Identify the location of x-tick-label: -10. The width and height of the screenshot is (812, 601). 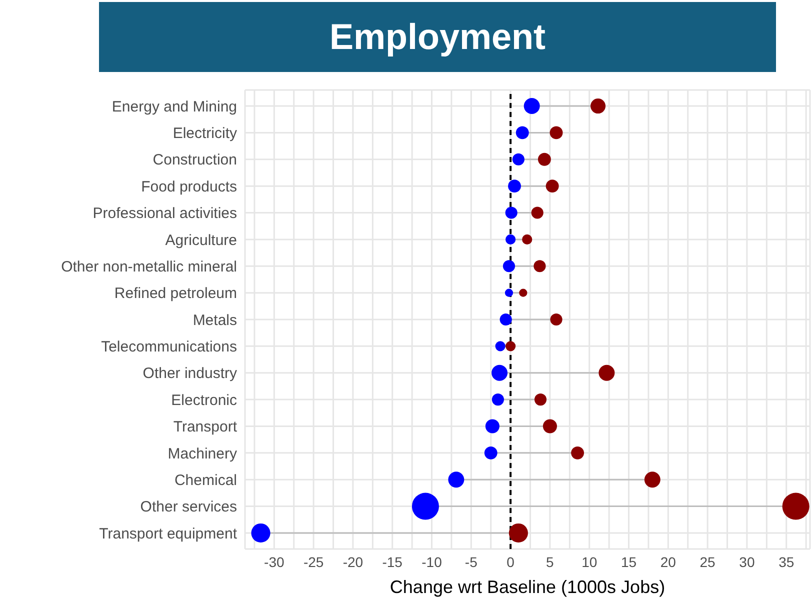
(432, 562).